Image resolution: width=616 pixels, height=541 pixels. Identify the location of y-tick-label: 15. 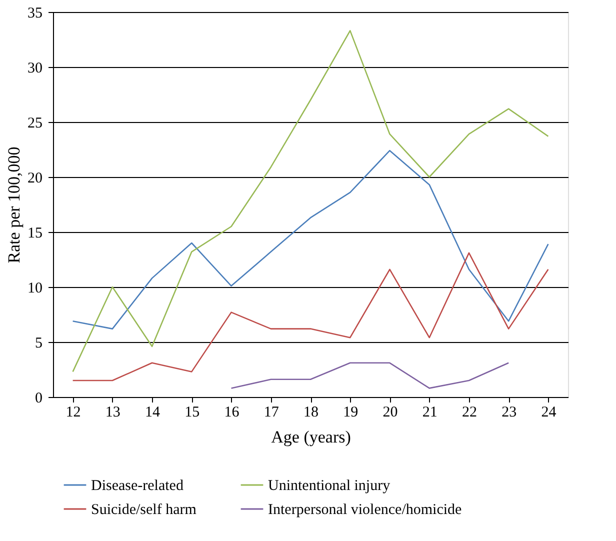
(35, 234).